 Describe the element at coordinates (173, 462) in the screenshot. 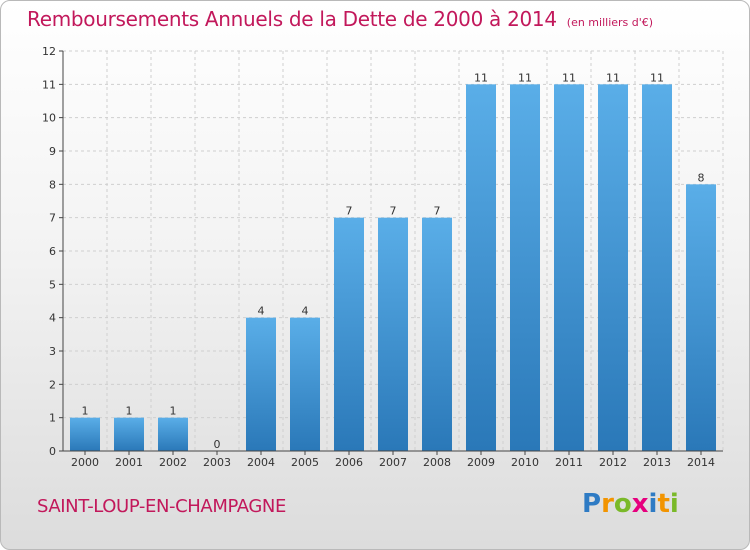

I see `x-tick-label: 2002` at that location.